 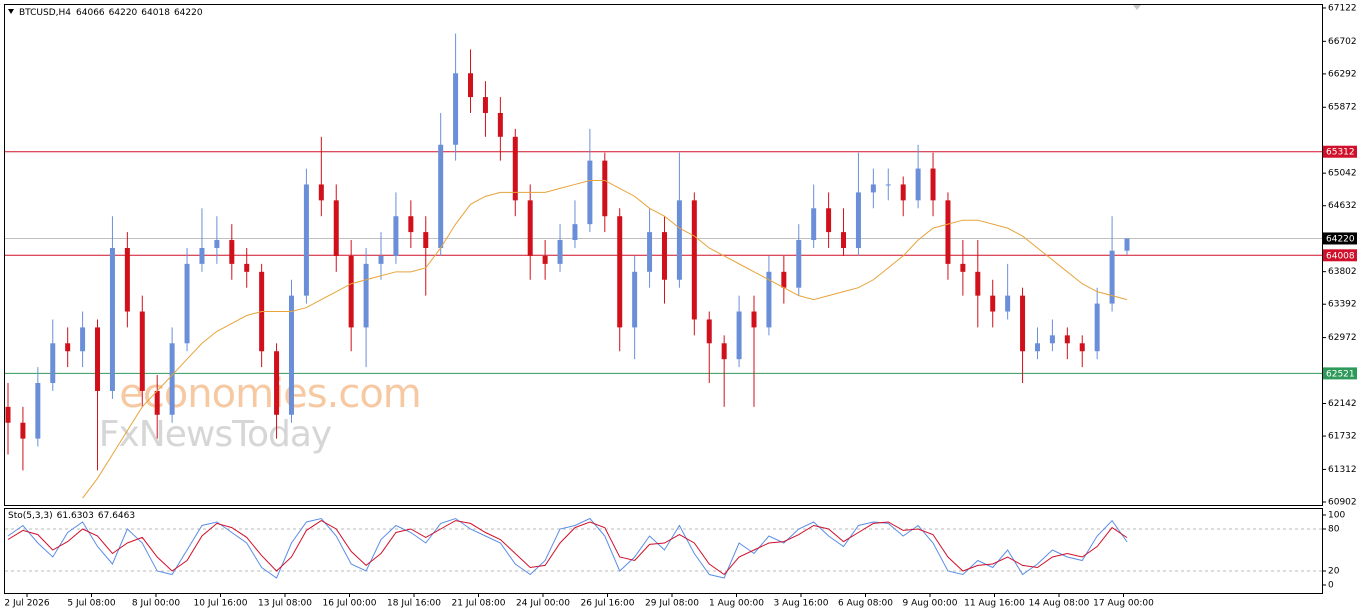 I want to click on indicator-name: Sto(5,3,3), so click(x=30, y=516).